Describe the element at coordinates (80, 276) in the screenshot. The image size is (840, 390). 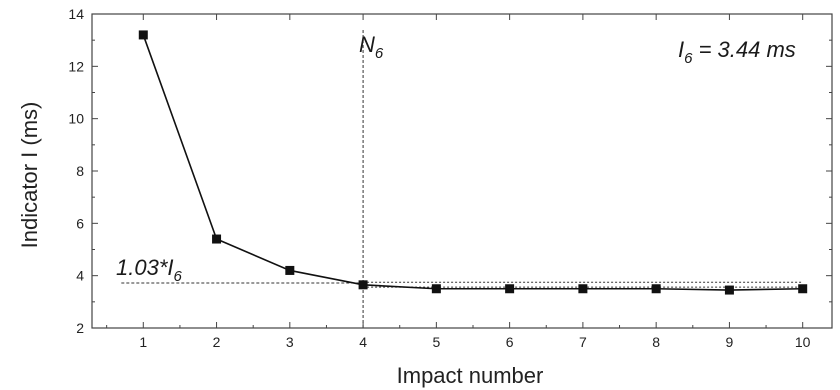
I see `y-tick-label: 4` at that location.